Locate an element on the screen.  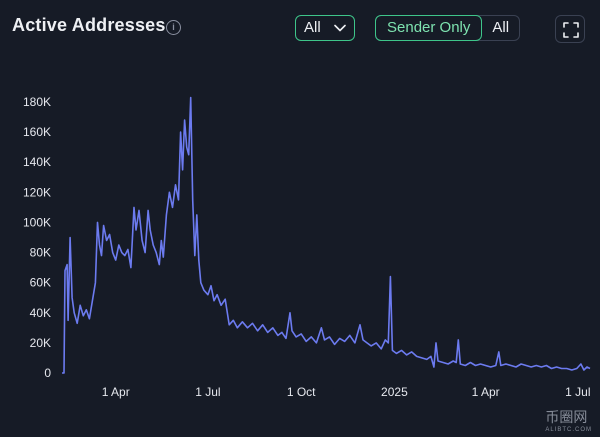
y-axis: 0 20K 40K 60K 80K 100K 120K 140K 160K 180K is located at coordinates (37, 237).